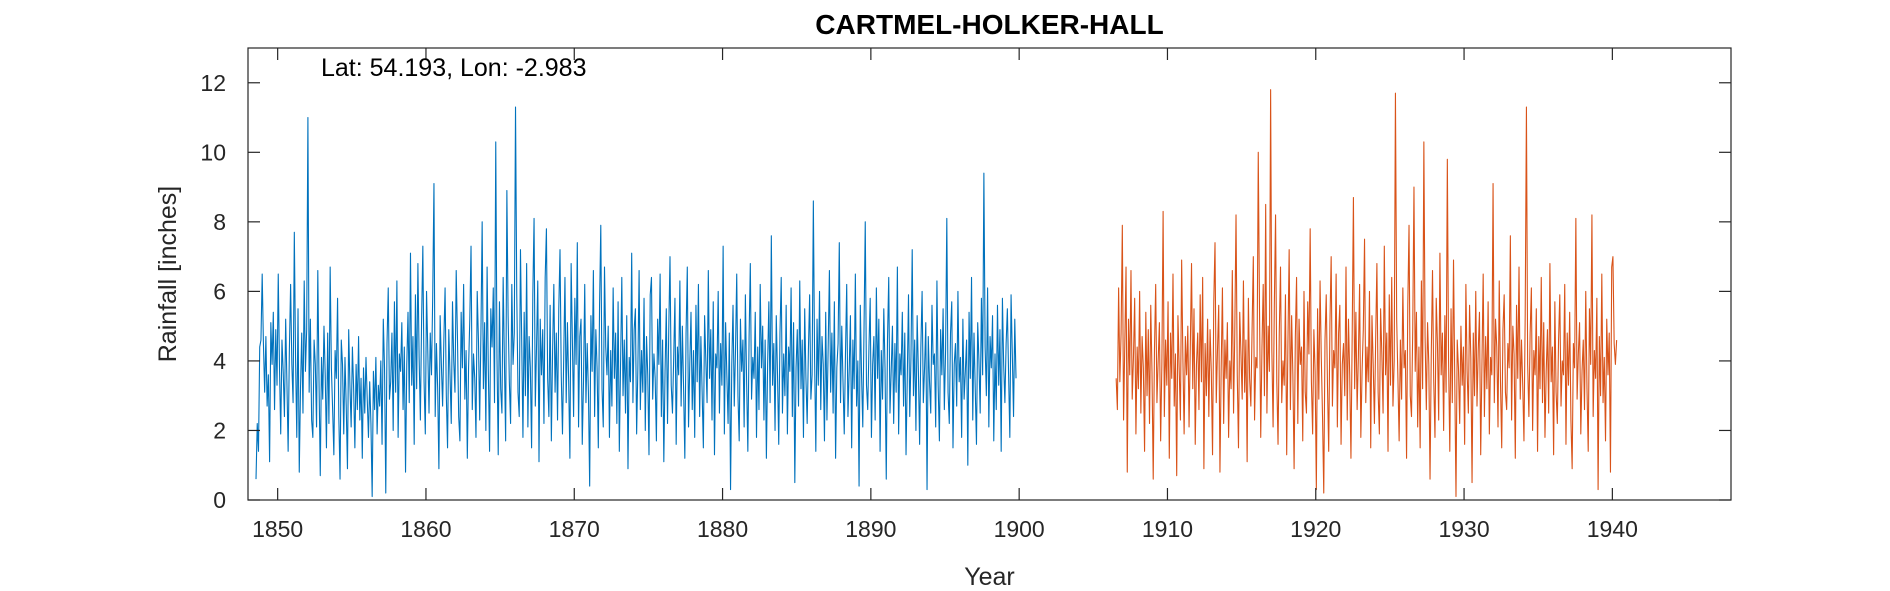 This screenshot has height=591, width=1890. What do you see at coordinates (219, 500) in the screenshot?
I see `y-tick-label-0: 0` at bounding box center [219, 500].